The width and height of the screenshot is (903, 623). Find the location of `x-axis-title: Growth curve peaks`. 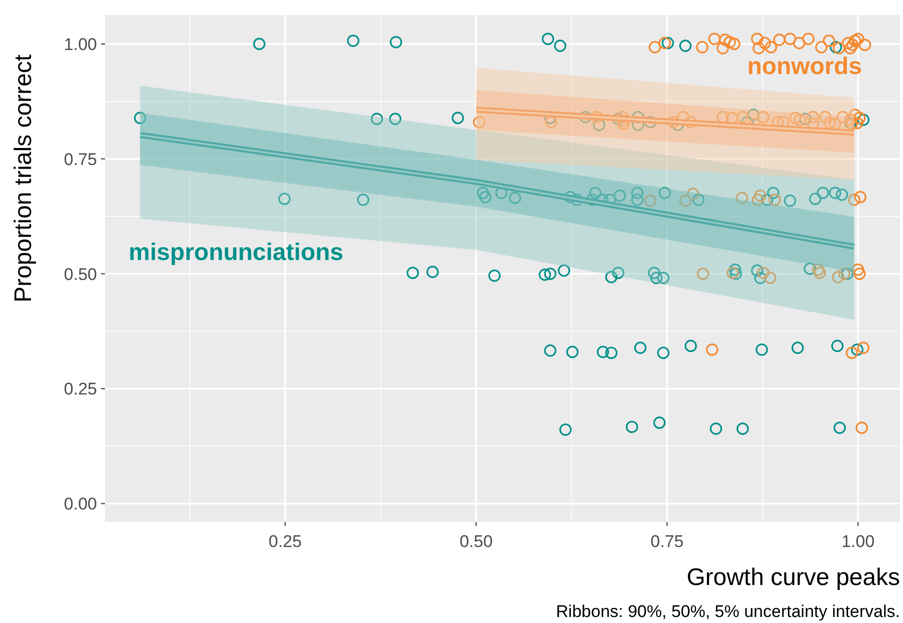

x-axis-title: Growth curve peaks is located at coordinates (793, 577).